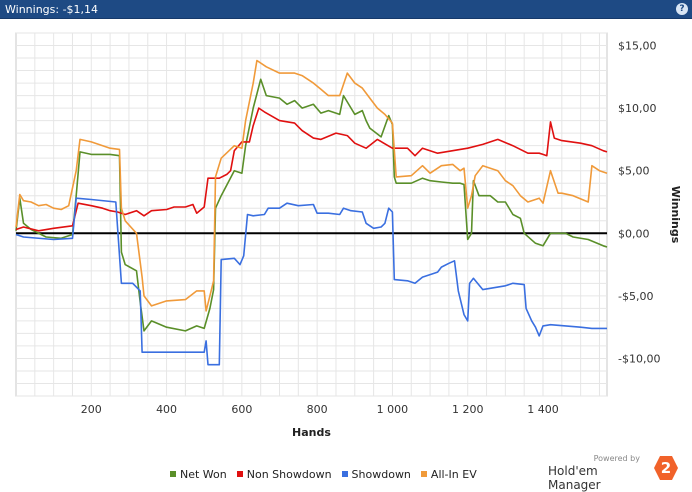 Image resolution: width=692 pixels, height=492 pixels. What do you see at coordinates (346, 9) in the screenshot?
I see `window-titlebar: Winnings: -$1,14 ?` at bounding box center [346, 9].